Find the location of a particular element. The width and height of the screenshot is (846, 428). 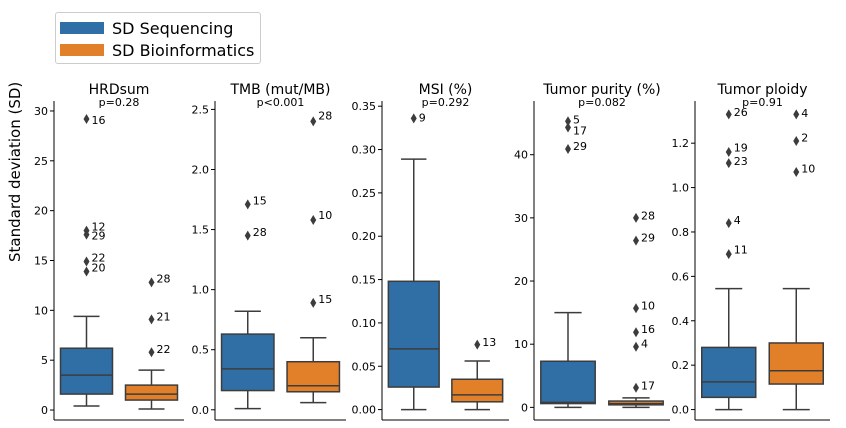

panel-title: MSI (%) is located at coordinates (446, 90).